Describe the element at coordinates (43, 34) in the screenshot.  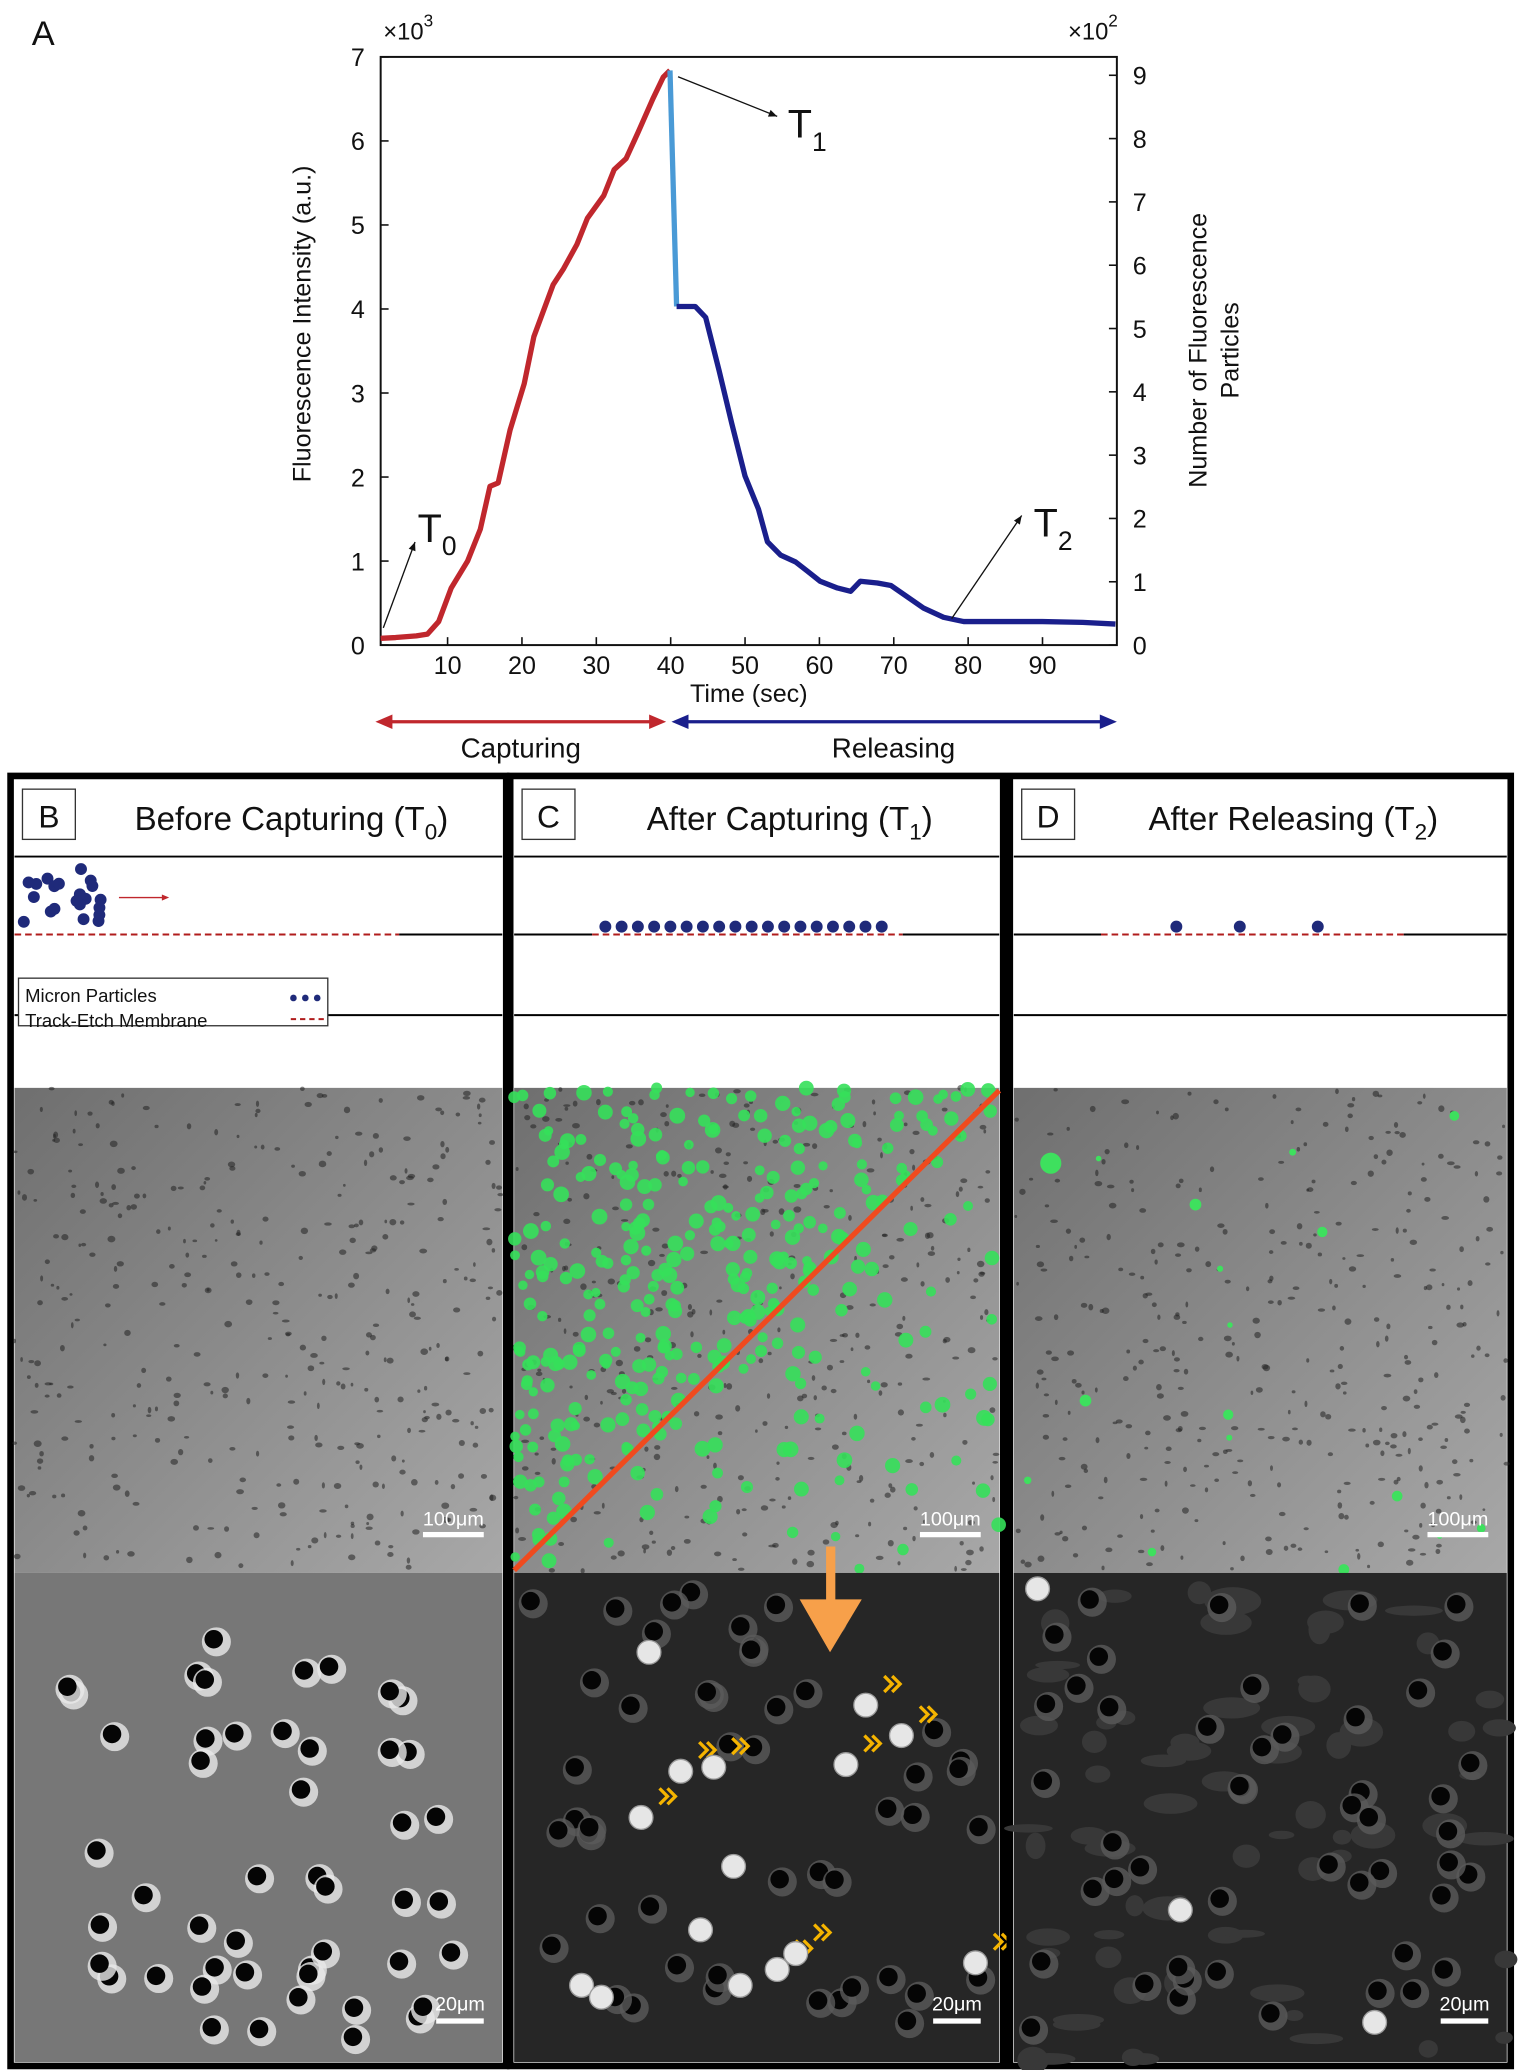
I see `panel-label: A` at that location.